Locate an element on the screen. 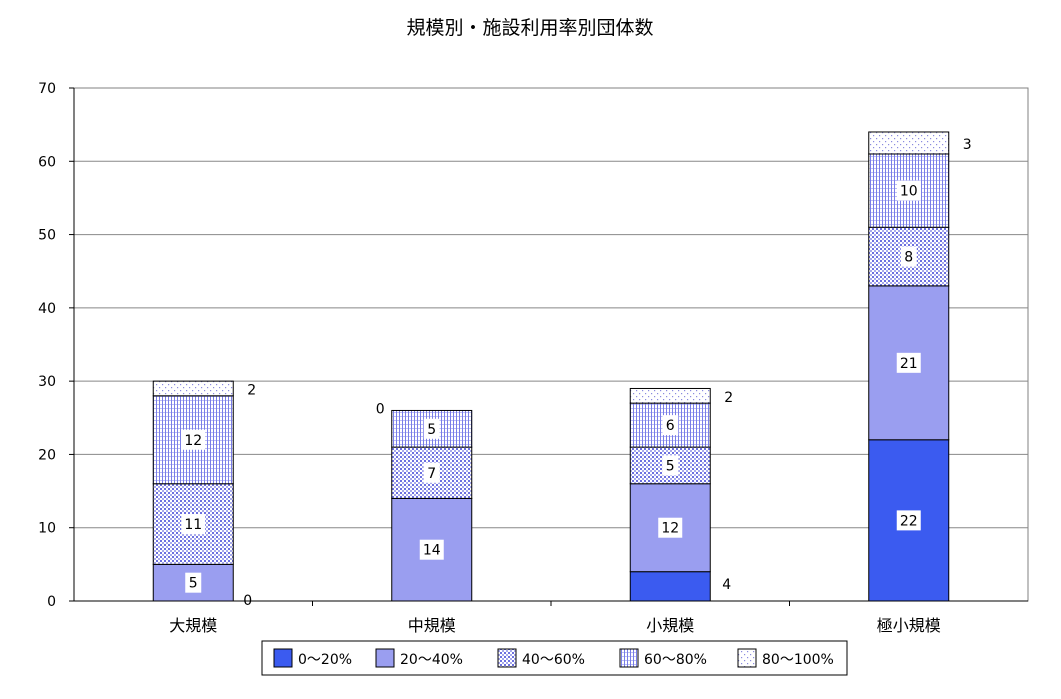 The width and height of the screenshot is (1061, 699). data-label: 6 is located at coordinates (670, 426).